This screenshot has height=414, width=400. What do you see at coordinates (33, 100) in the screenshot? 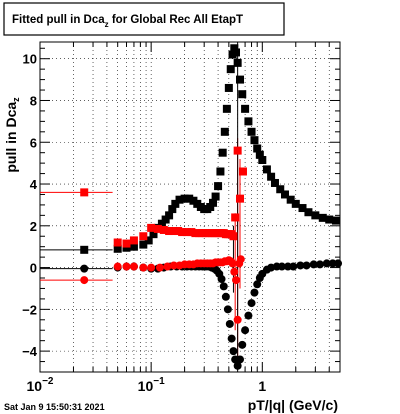
I see `y-tick-label: 8` at bounding box center [33, 100].